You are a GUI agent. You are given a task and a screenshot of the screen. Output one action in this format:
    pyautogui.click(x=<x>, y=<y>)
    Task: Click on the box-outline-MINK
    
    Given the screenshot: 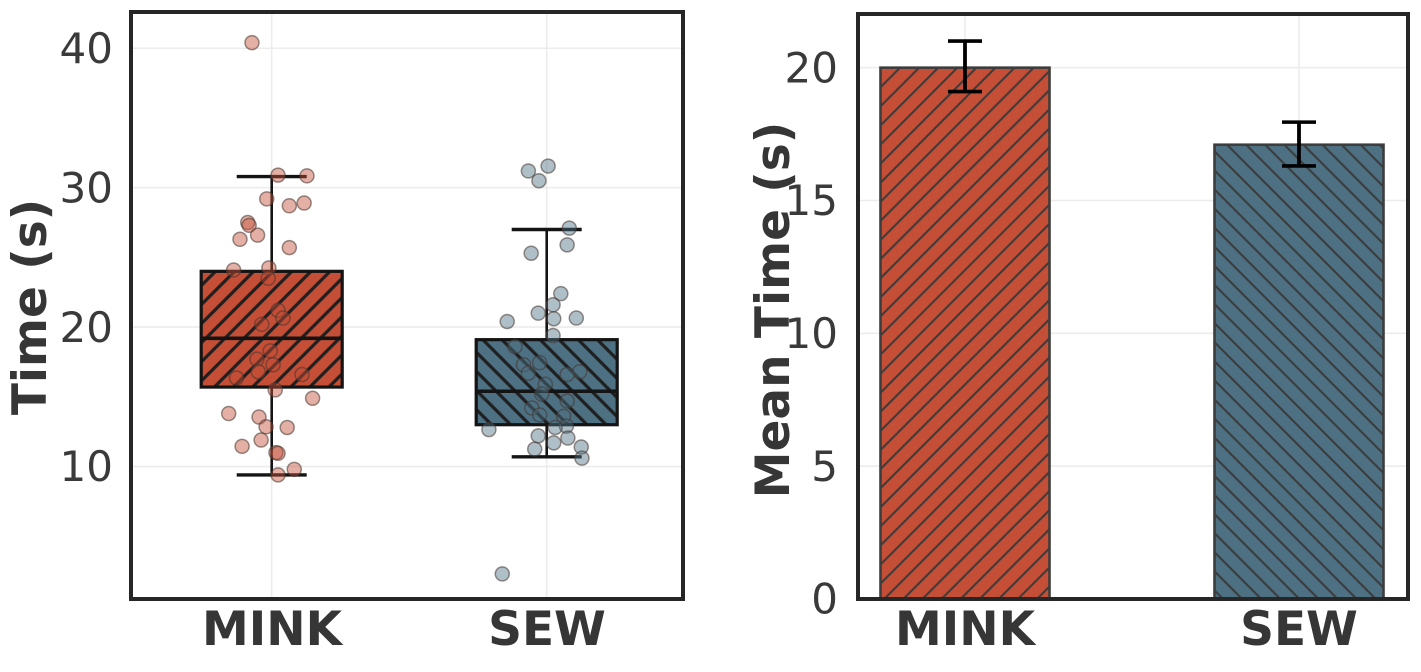 What is the action you would take?
    pyautogui.click(x=271, y=329)
    